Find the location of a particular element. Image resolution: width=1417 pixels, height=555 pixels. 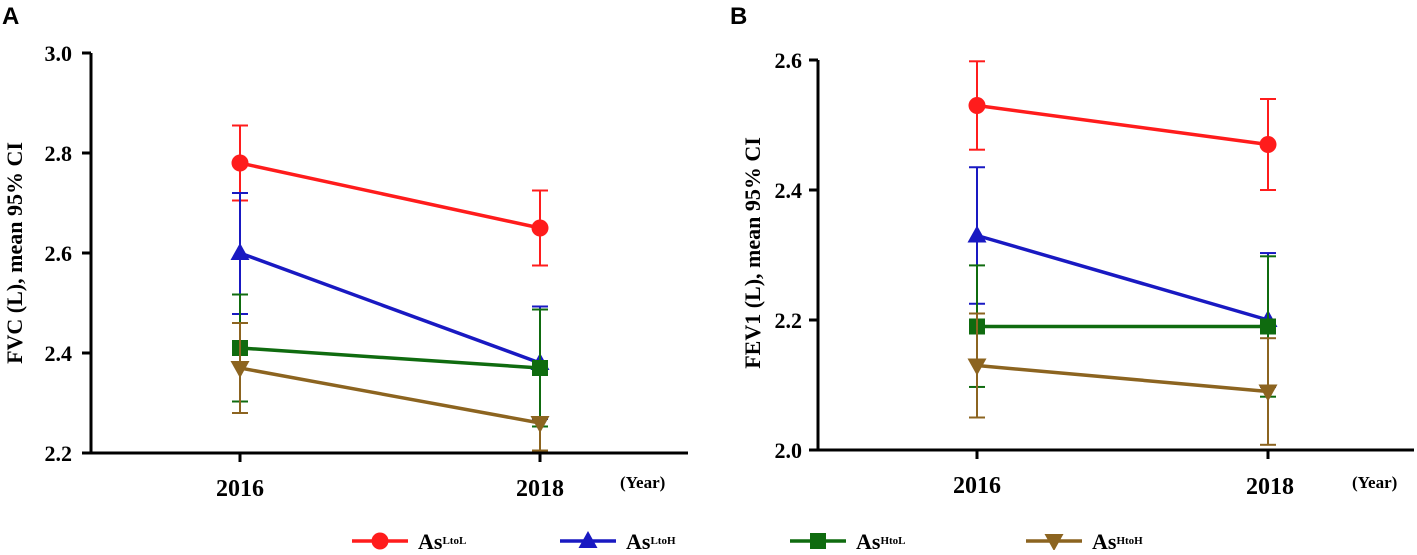

panel-b-y-tick-label: 2.6 is located at coordinates (789, 60).